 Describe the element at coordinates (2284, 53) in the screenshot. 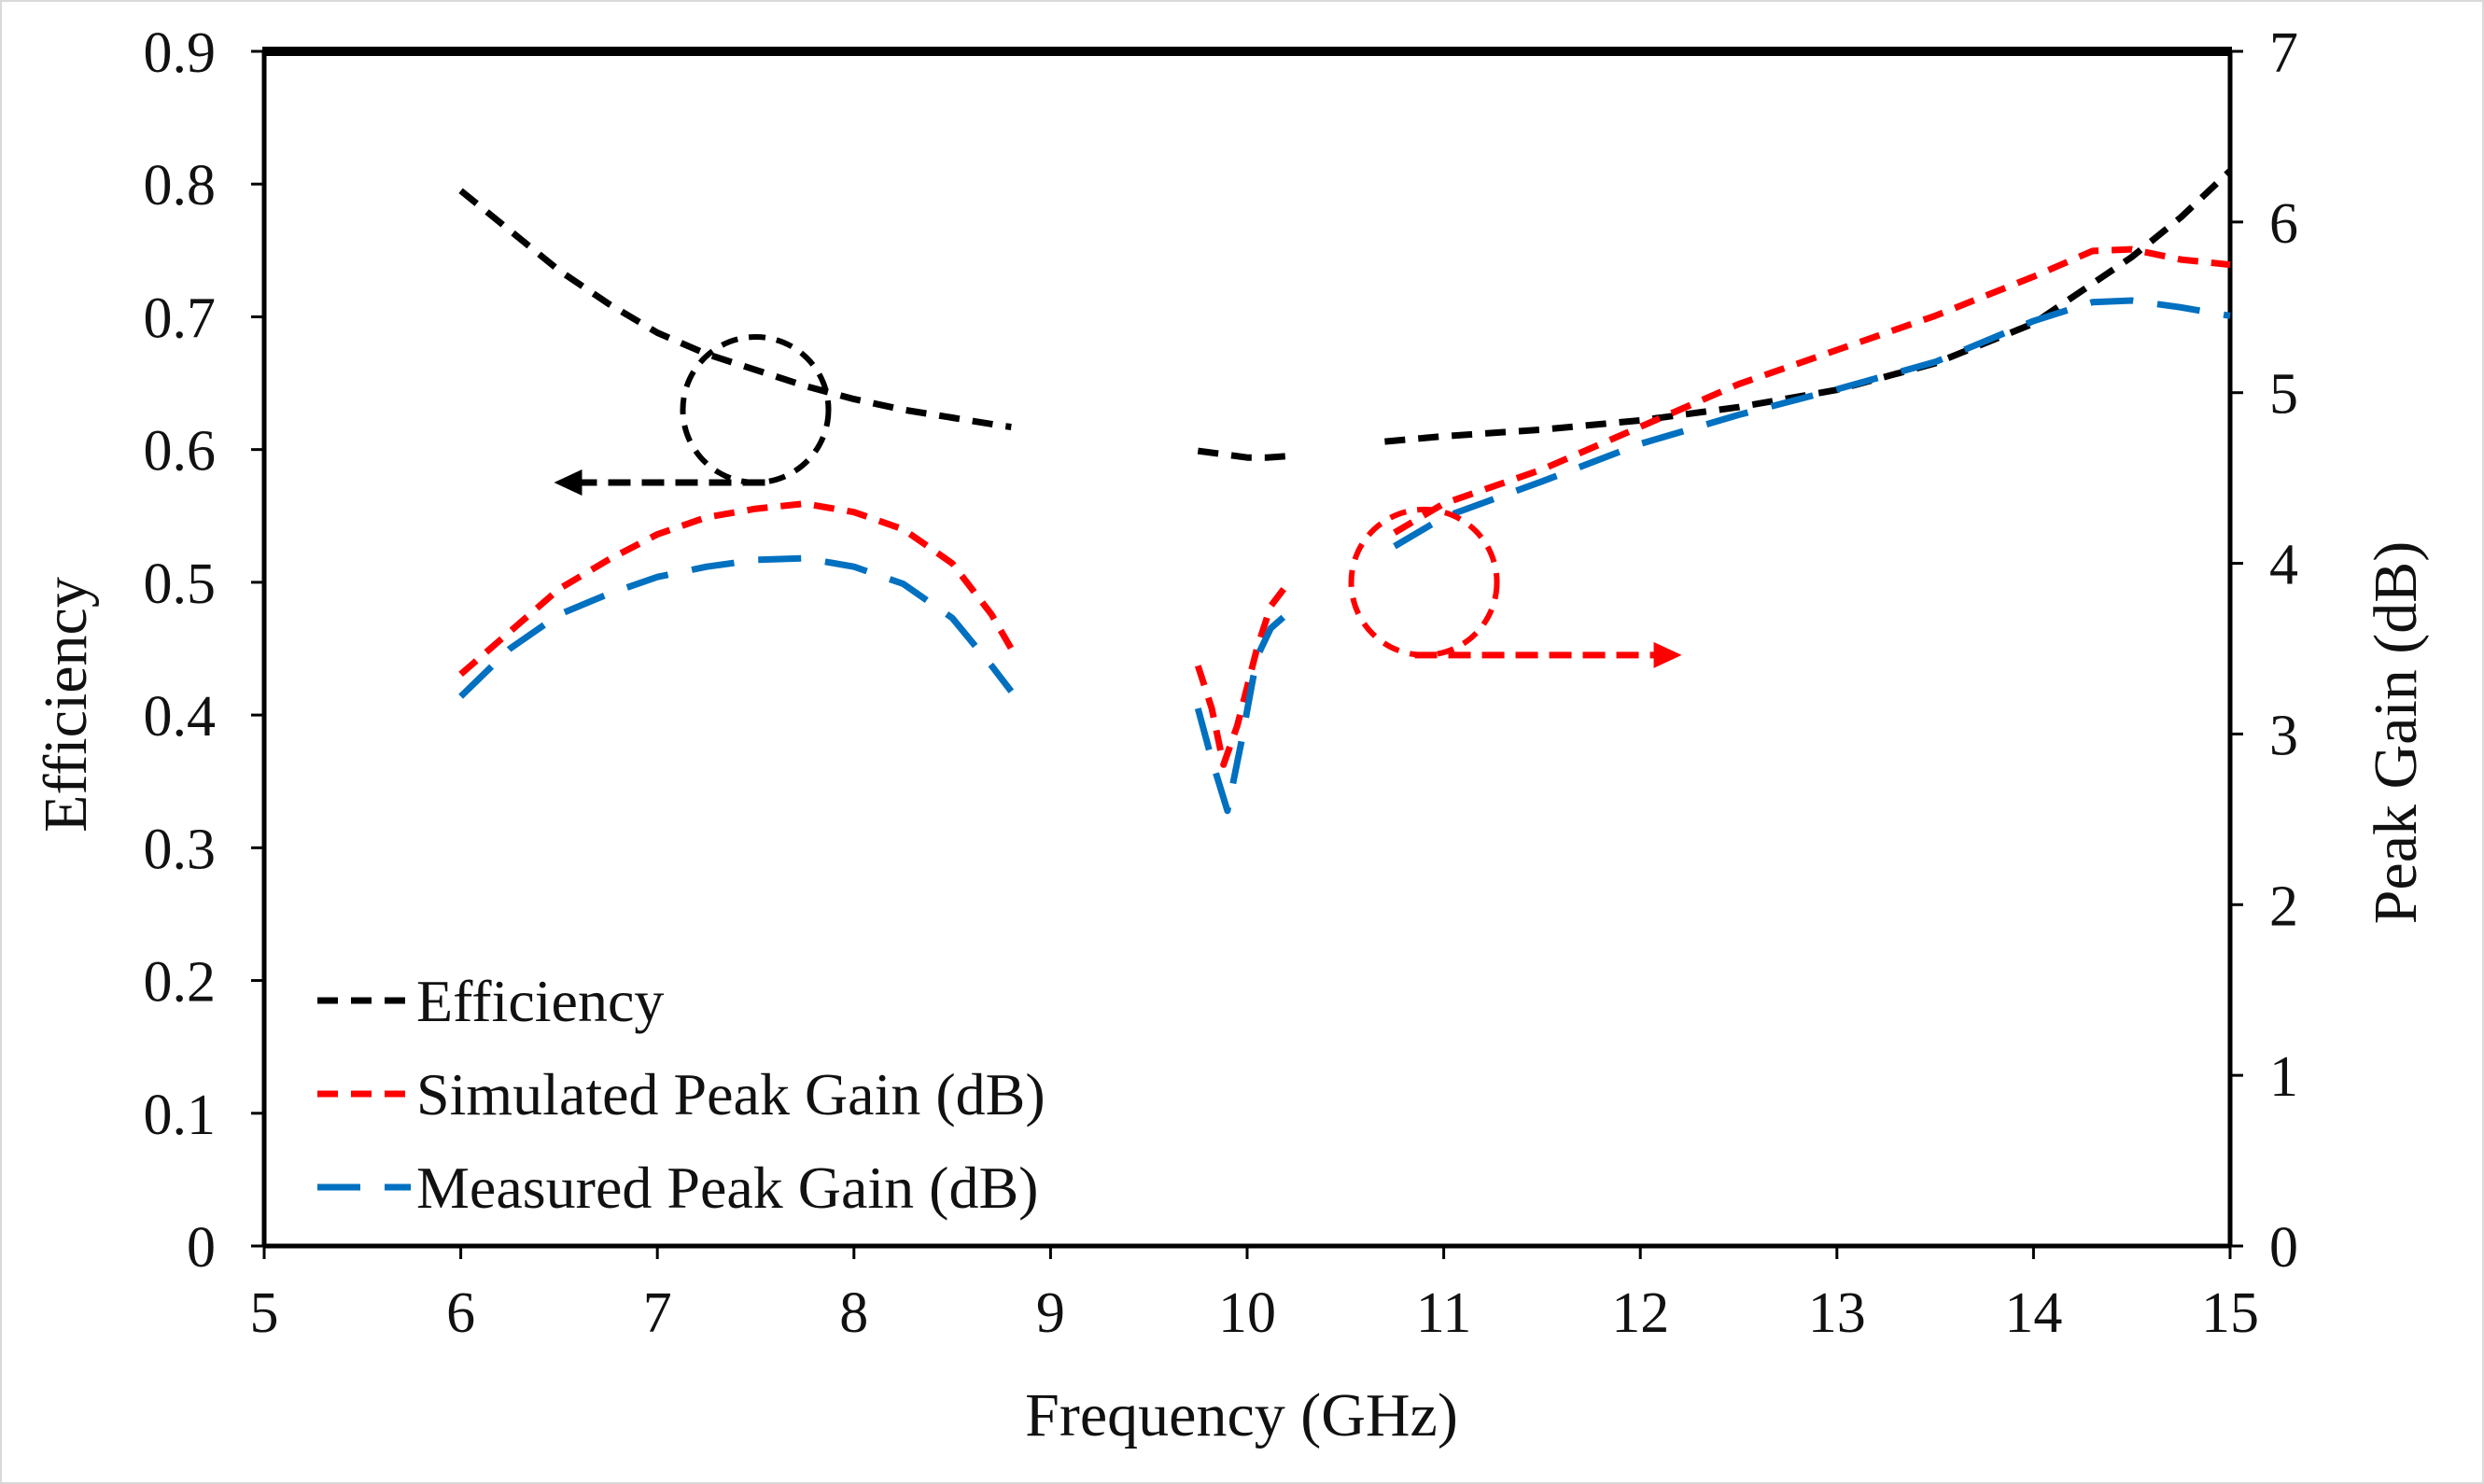

I see `y2-tick-label: 7` at that location.